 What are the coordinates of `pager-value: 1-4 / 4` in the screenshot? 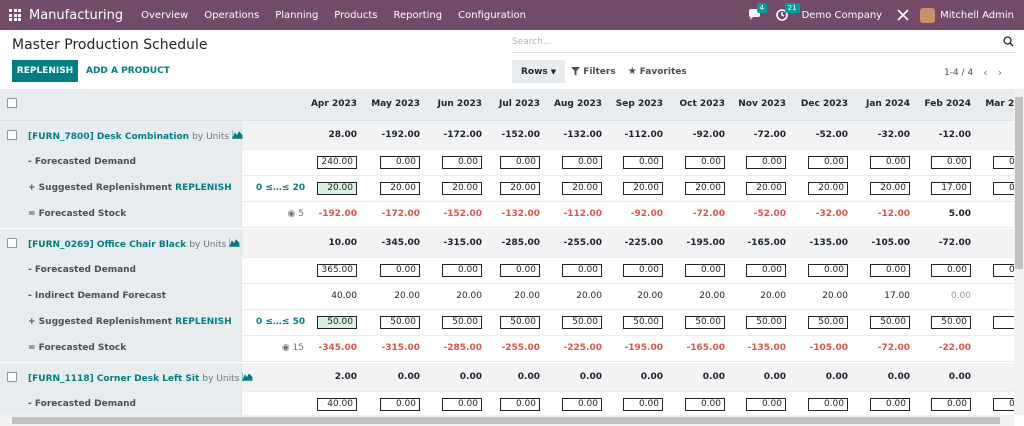 It's located at (959, 72).